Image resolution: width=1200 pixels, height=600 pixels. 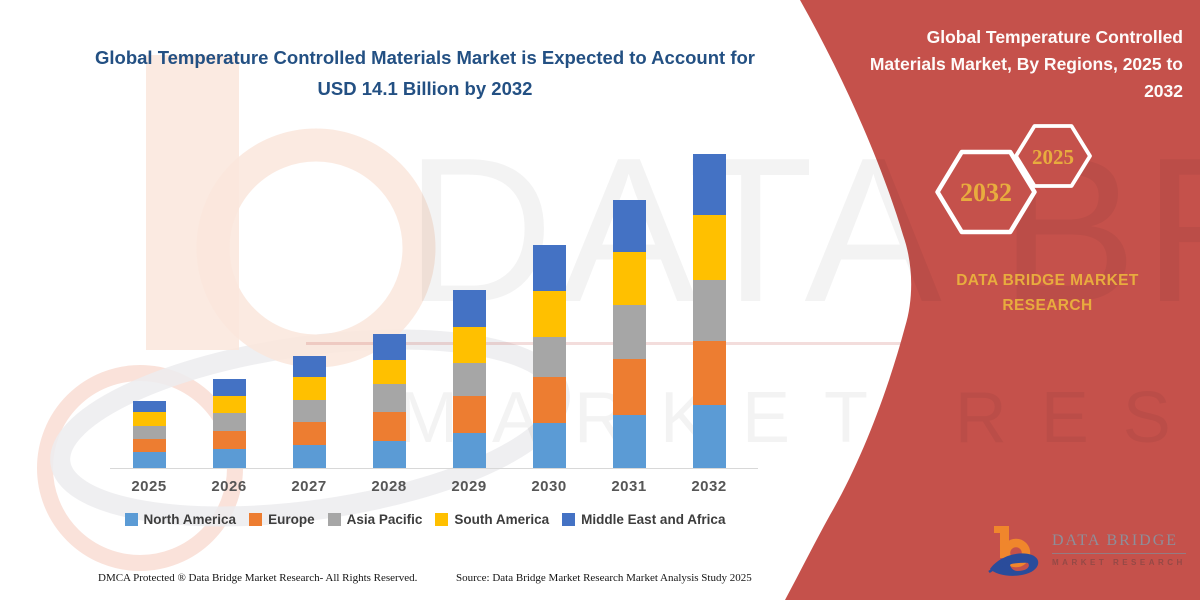 I want to click on x-axis-label-2030: 2030, so click(x=549, y=486).